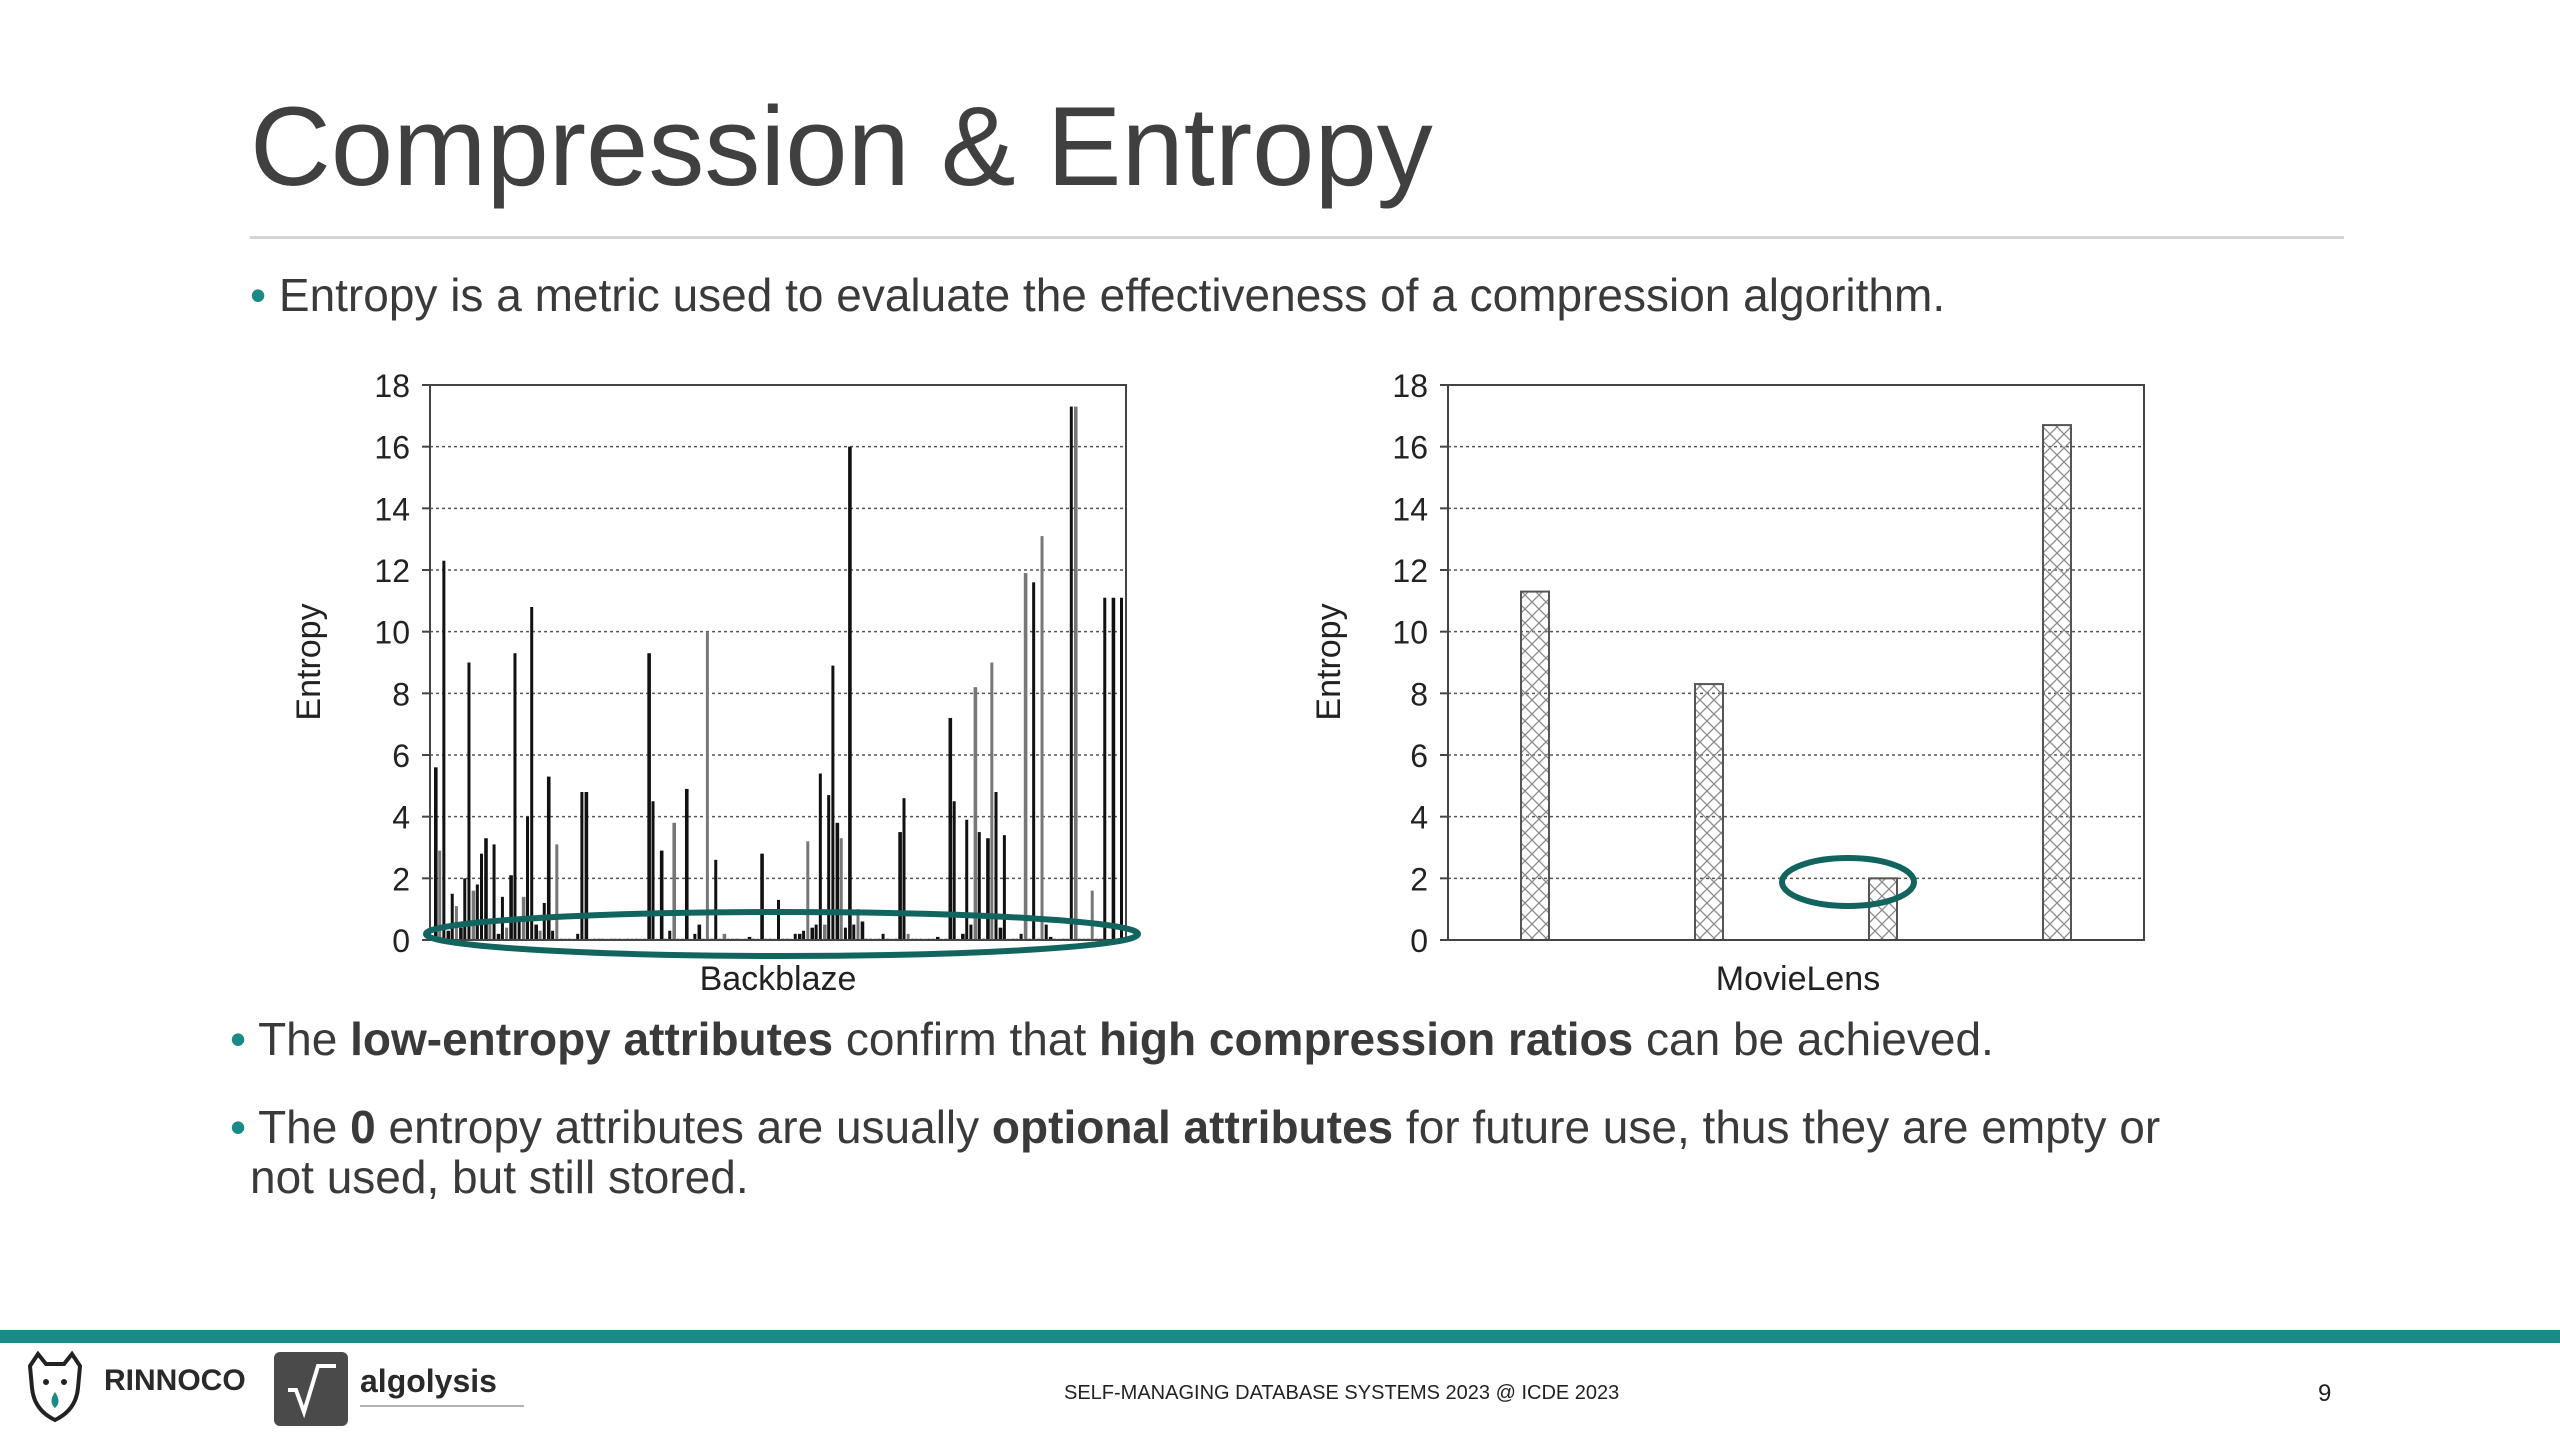 The width and height of the screenshot is (2560, 1440). What do you see at coordinates (428, 1381) in the screenshot?
I see `algolysis-wordmark: algolysis` at bounding box center [428, 1381].